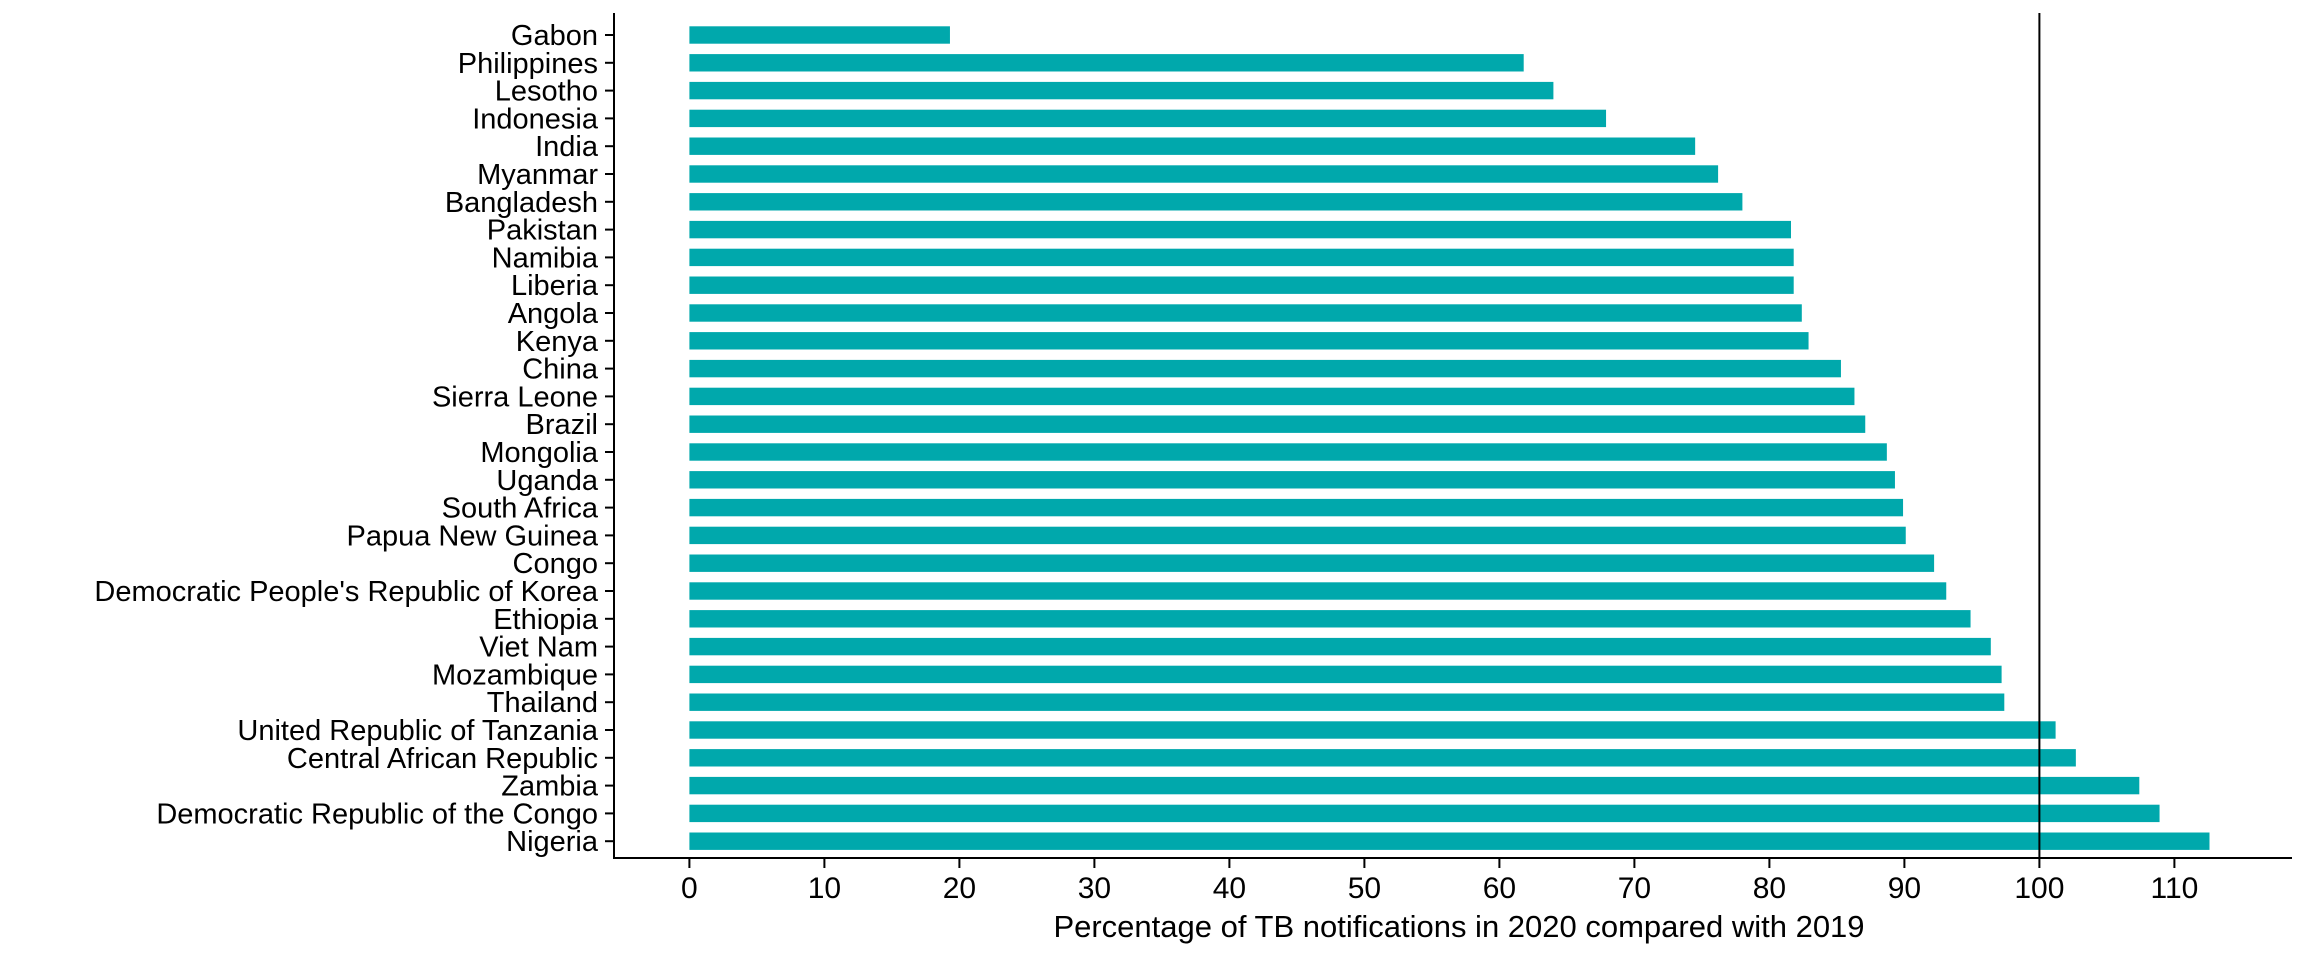 The width and height of the screenshot is (2304, 960). Describe the element at coordinates (1499, 888) in the screenshot. I see `x-tick-label: 60` at that location.